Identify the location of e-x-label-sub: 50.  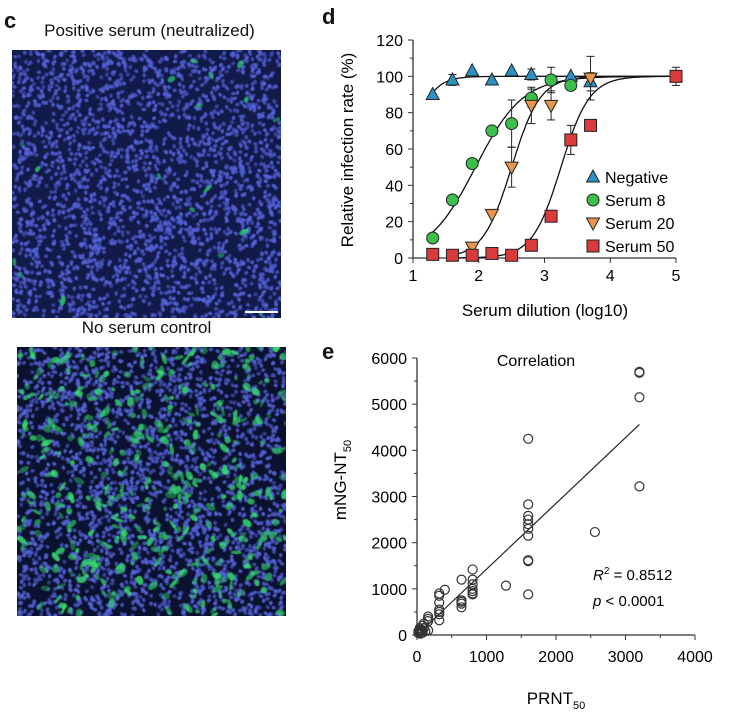
(579, 706).